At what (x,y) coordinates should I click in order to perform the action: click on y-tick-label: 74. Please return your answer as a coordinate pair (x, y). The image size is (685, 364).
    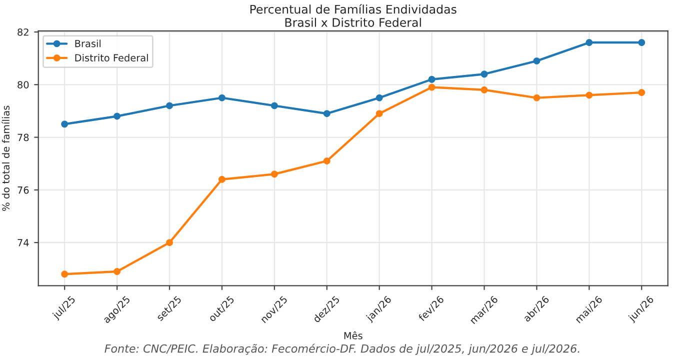
    Looking at the image, I should click on (23, 242).